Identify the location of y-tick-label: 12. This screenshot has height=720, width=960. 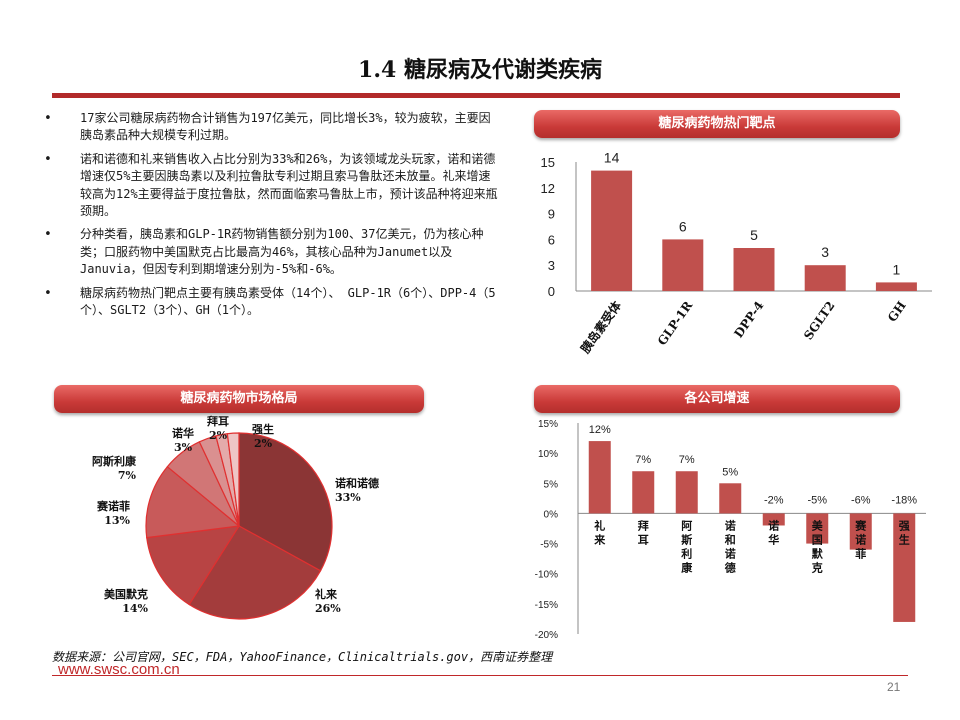
(548, 188).